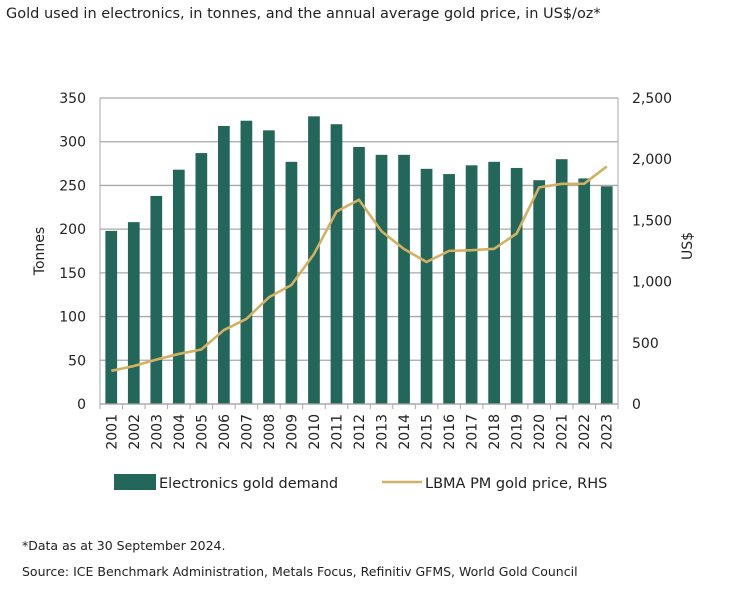 This screenshot has width=736, height=610. Describe the element at coordinates (157, 432) in the screenshot. I see `x-tick-label: 2003` at that location.